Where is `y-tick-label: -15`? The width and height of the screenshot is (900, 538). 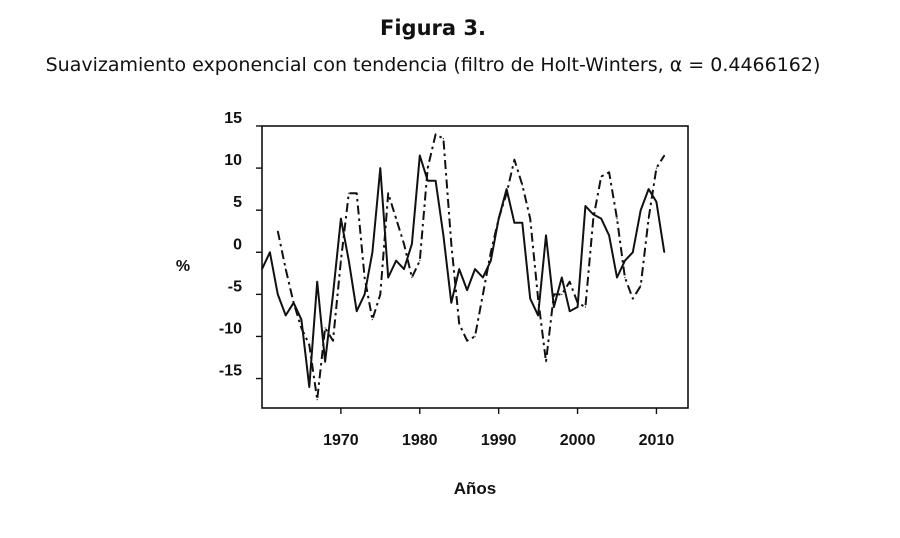
y-tick-label: -15 is located at coordinates (230, 371).